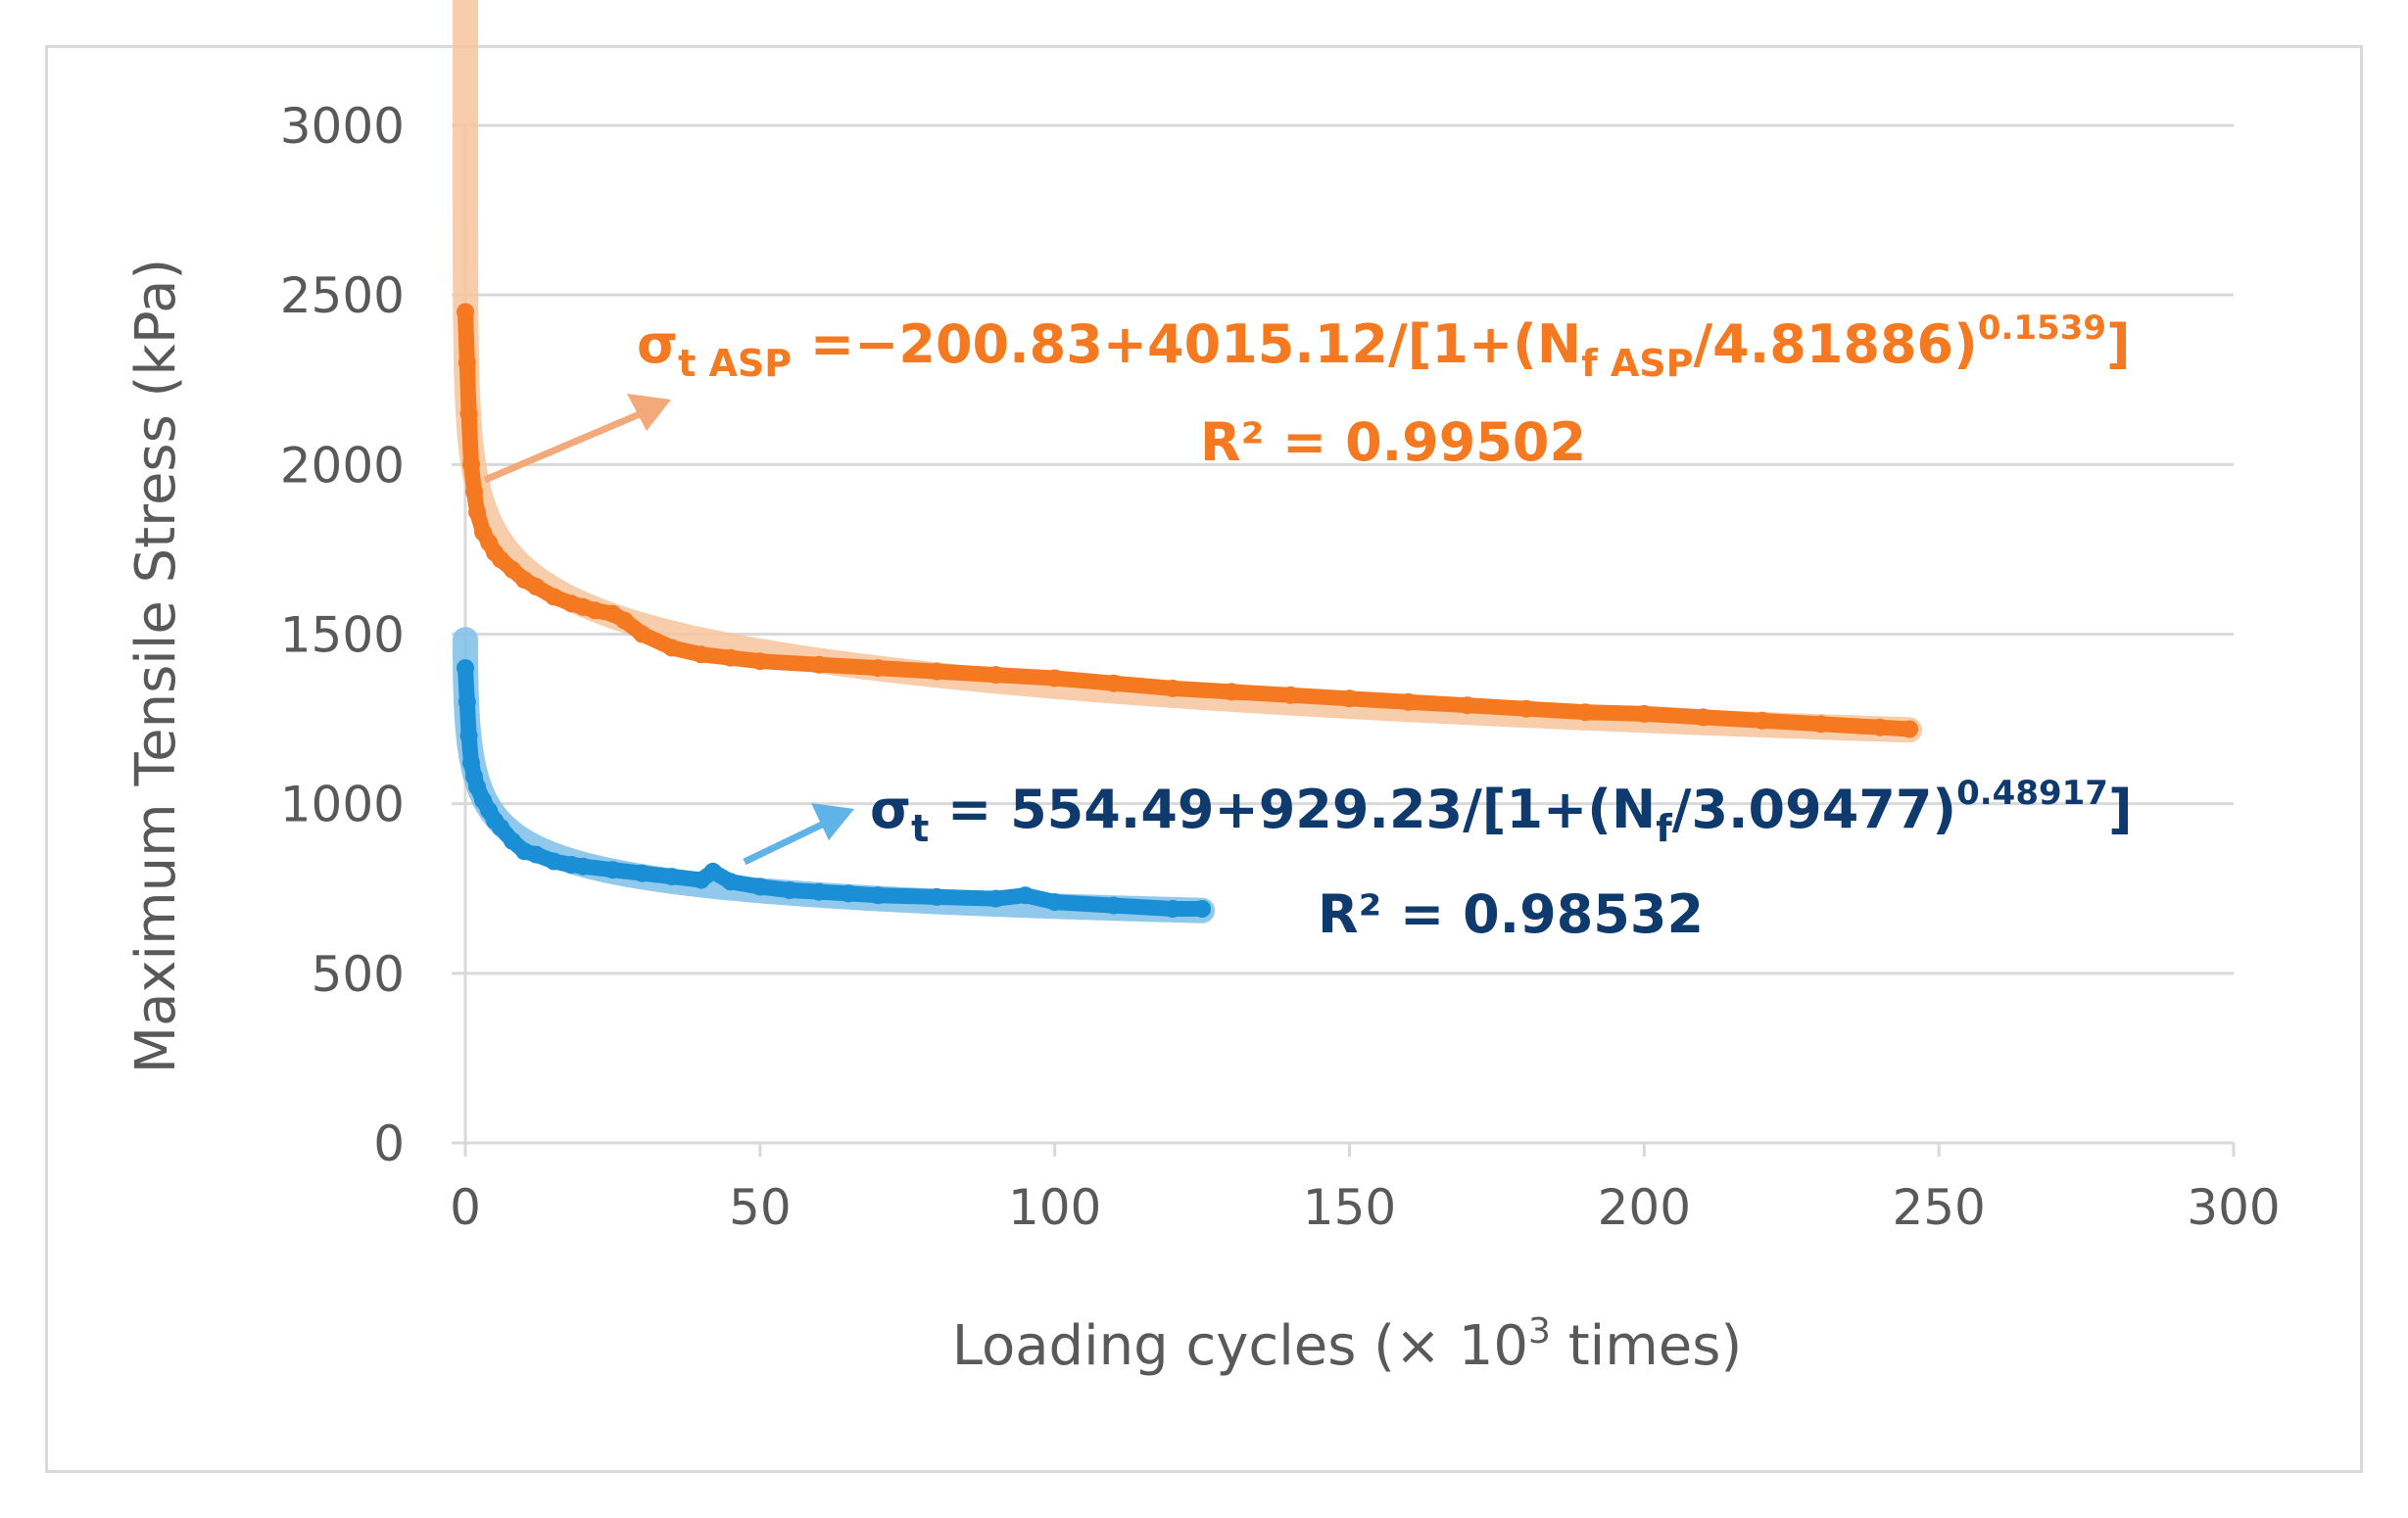 The height and width of the screenshot is (1518, 2408). Describe the element at coordinates (2118, 344) in the screenshot. I see `eq-asp-close: ]` at that location.